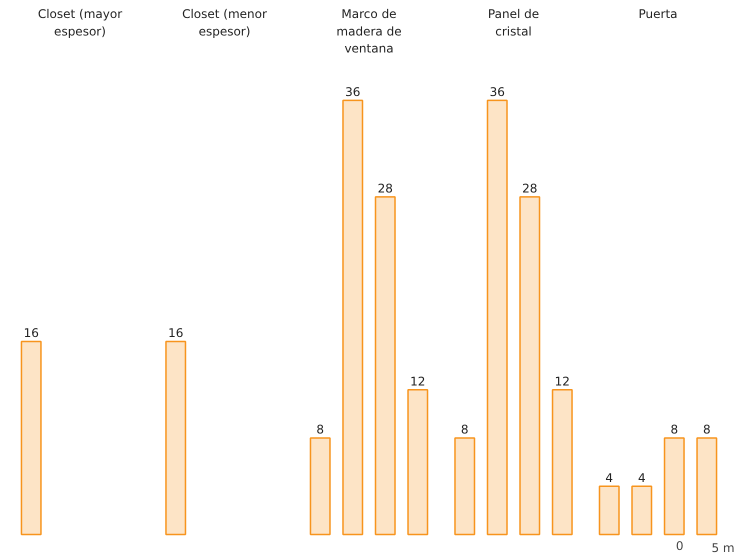 The height and width of the screenshot is (560, 737). What do you see at coordinates (723, 547) in the screenshot?
I see `text: 5 m` at bounding box center [723, 547].